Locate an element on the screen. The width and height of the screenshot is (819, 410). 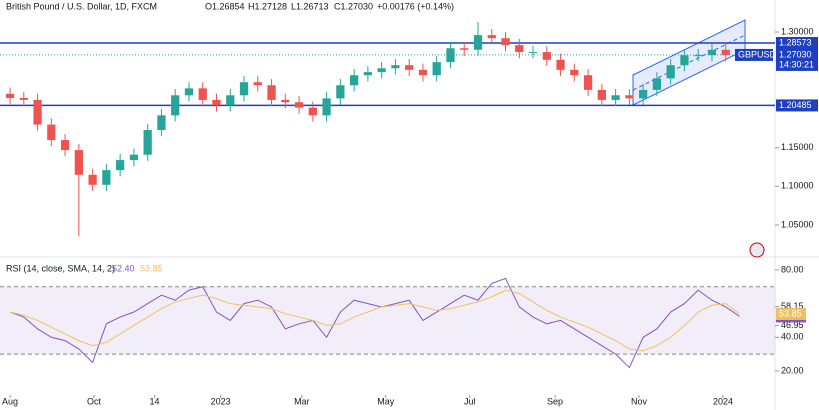
y-tick-label: 1.30000 is located at coordinates (797, 31).